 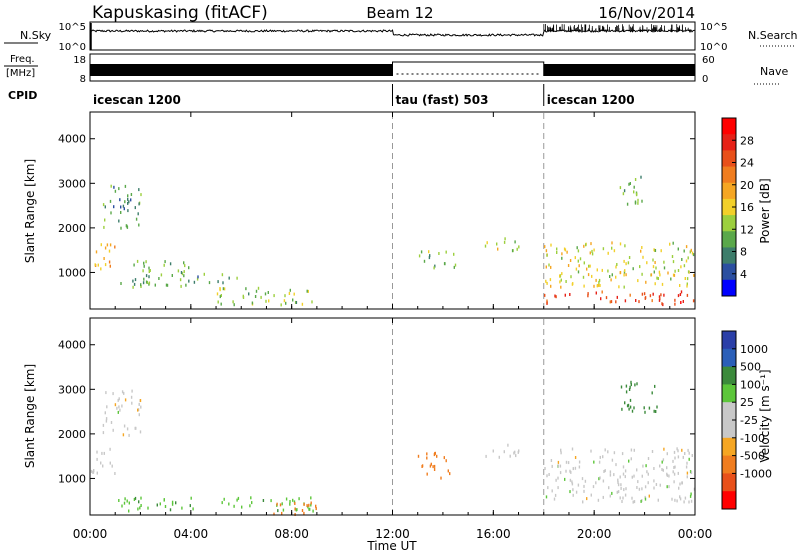 I want to click on colorbar-tick-label: 12, so click(x=747, y=229).